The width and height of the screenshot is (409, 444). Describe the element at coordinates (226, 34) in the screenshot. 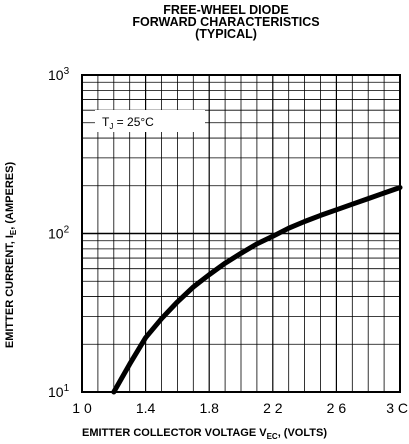

I see `chart-title-line-3: (TYPICAL)` at that location.